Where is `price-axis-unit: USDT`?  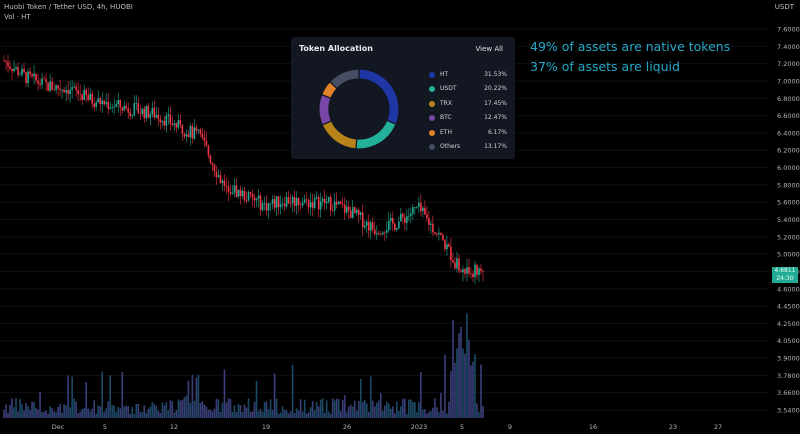 price-axis-unit: USDT is located at coordinates (784, 7).